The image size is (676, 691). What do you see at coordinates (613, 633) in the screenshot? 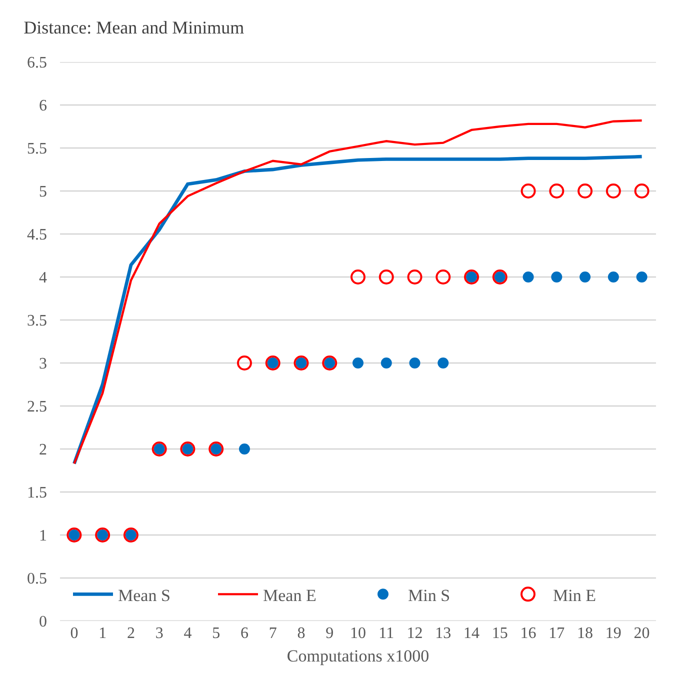
I see `x-tick-label: 19` at bounding box center [613, 633].